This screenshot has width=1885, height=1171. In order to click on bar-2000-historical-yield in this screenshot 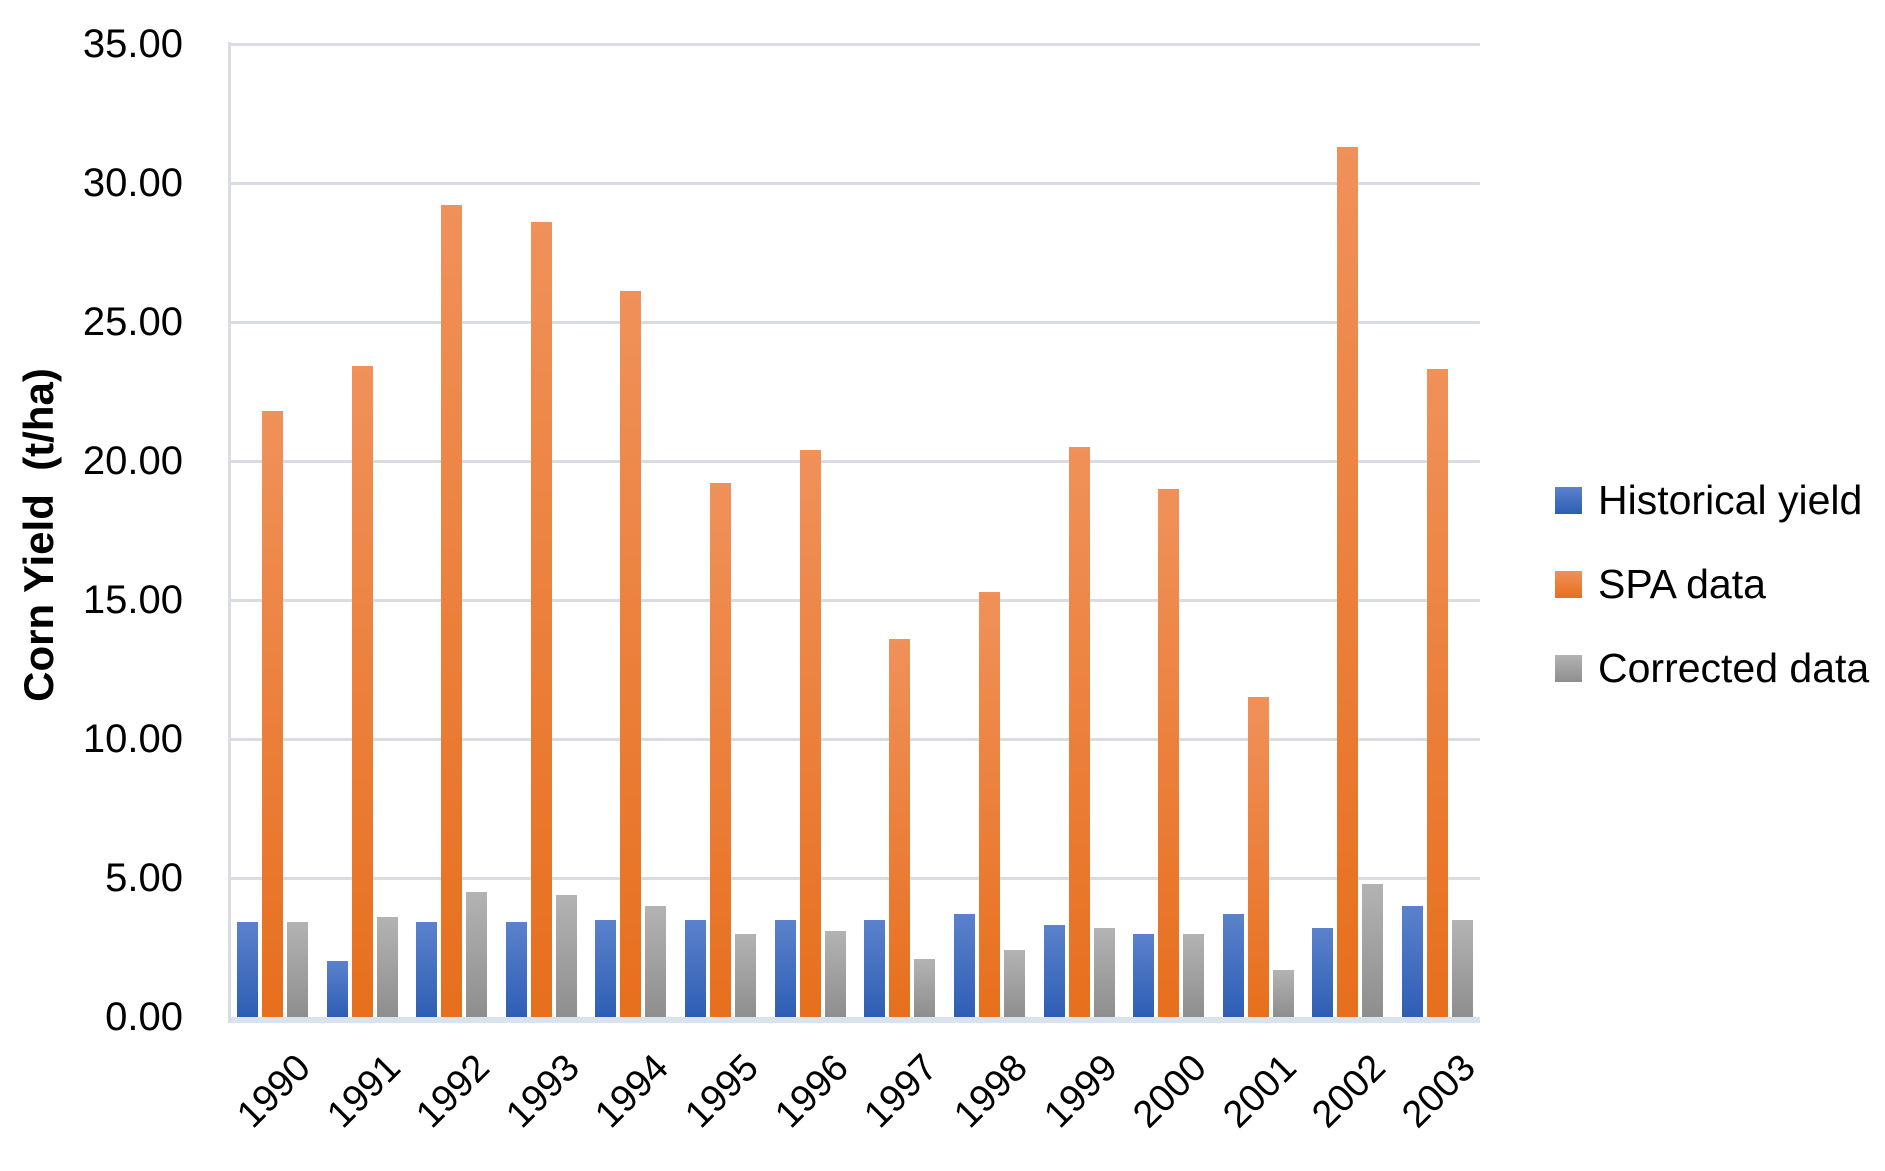, I will do `click(1144, 975)`.